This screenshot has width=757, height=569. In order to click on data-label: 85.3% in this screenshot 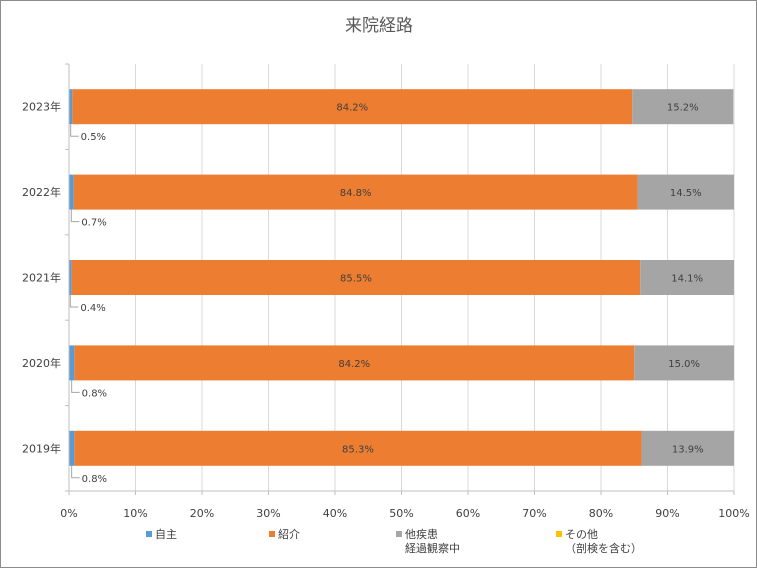, I will do `click(358, 449)`.